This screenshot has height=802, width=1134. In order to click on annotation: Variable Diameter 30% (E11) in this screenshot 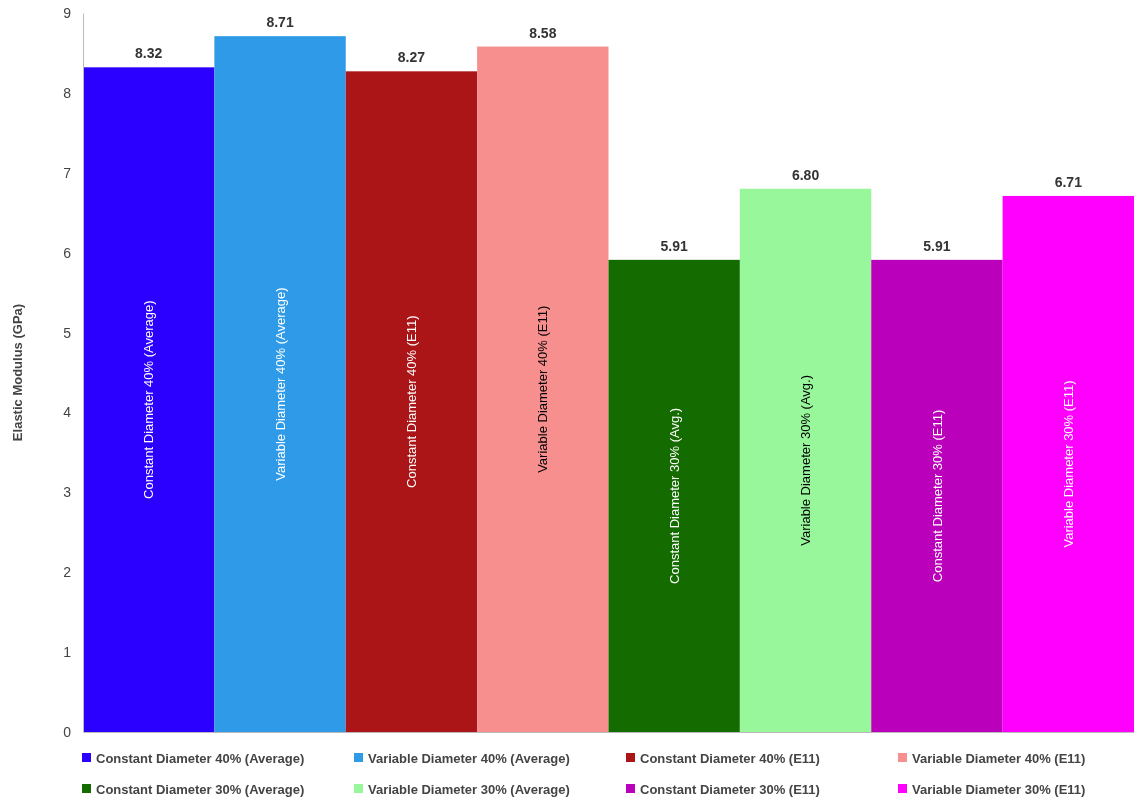, I will do `click(1068, 464)`.